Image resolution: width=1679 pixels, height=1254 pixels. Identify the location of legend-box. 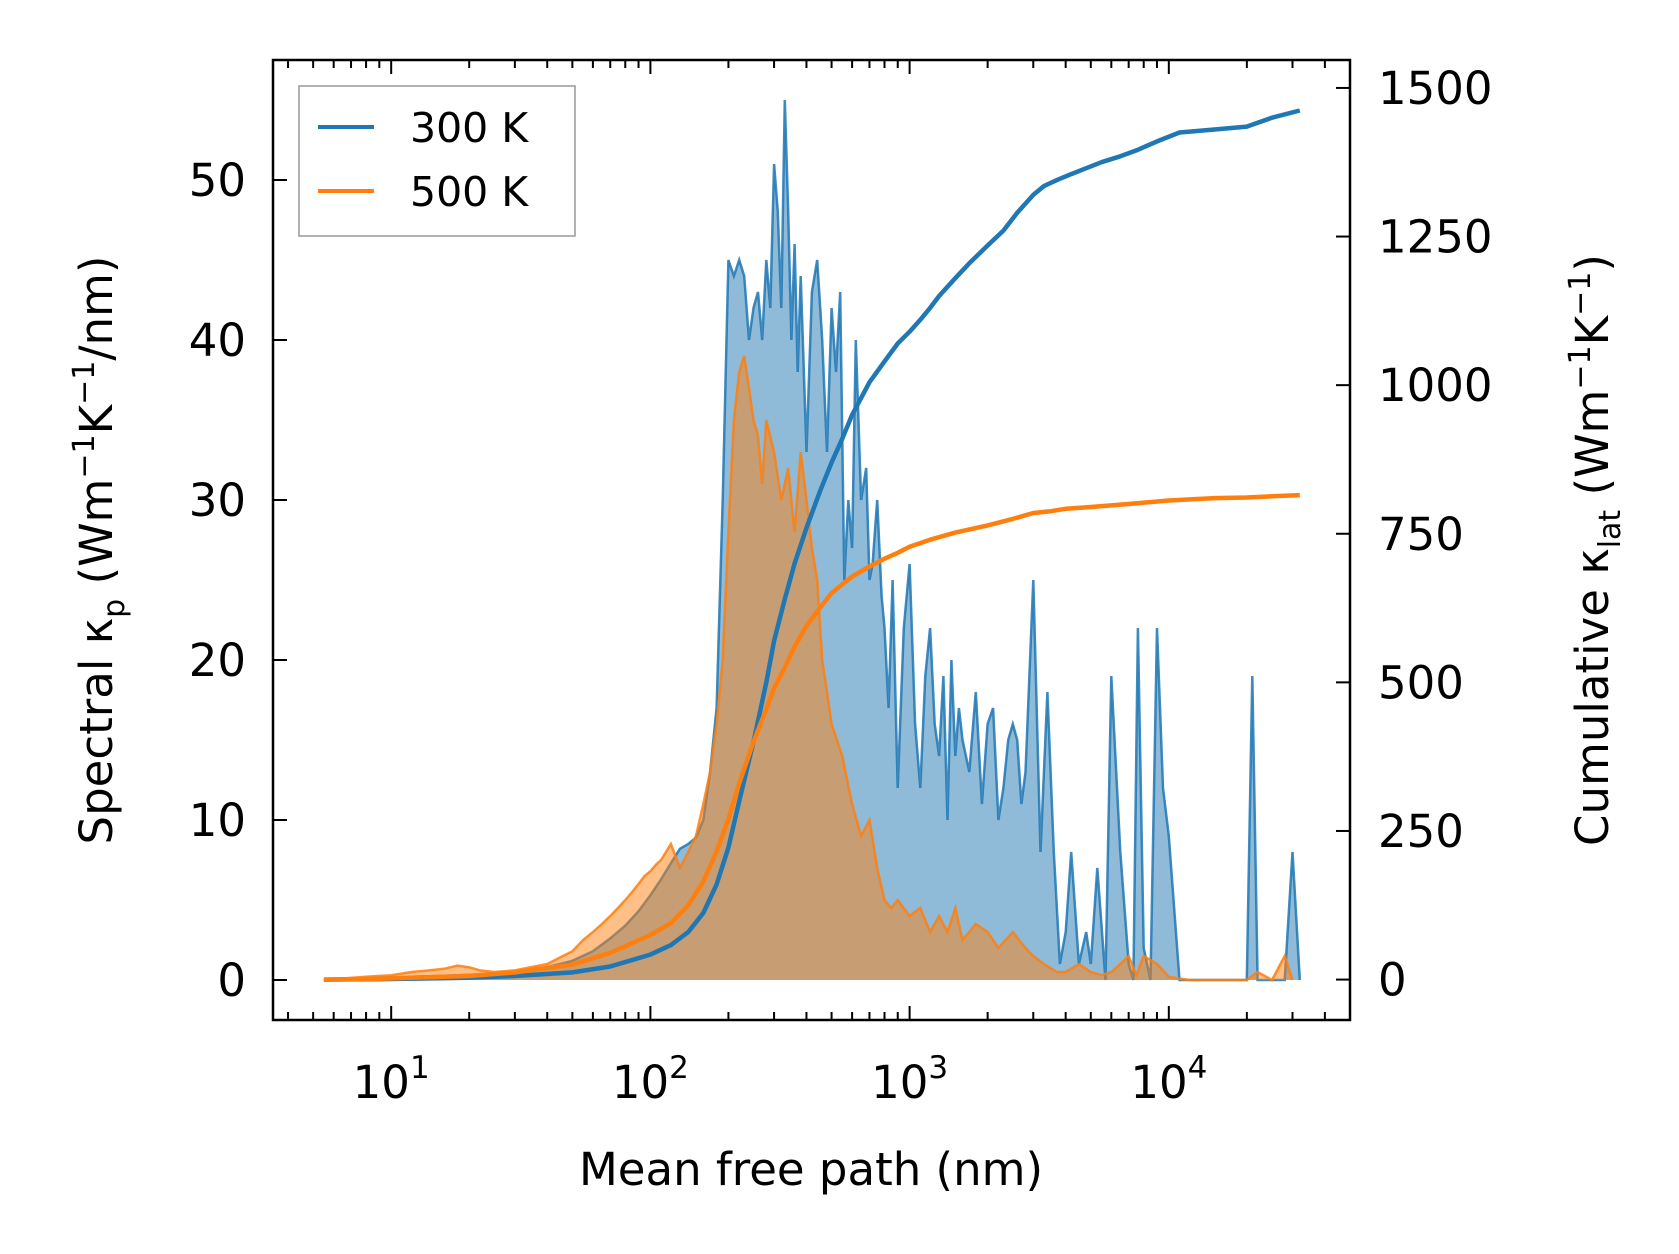
(437, 161).